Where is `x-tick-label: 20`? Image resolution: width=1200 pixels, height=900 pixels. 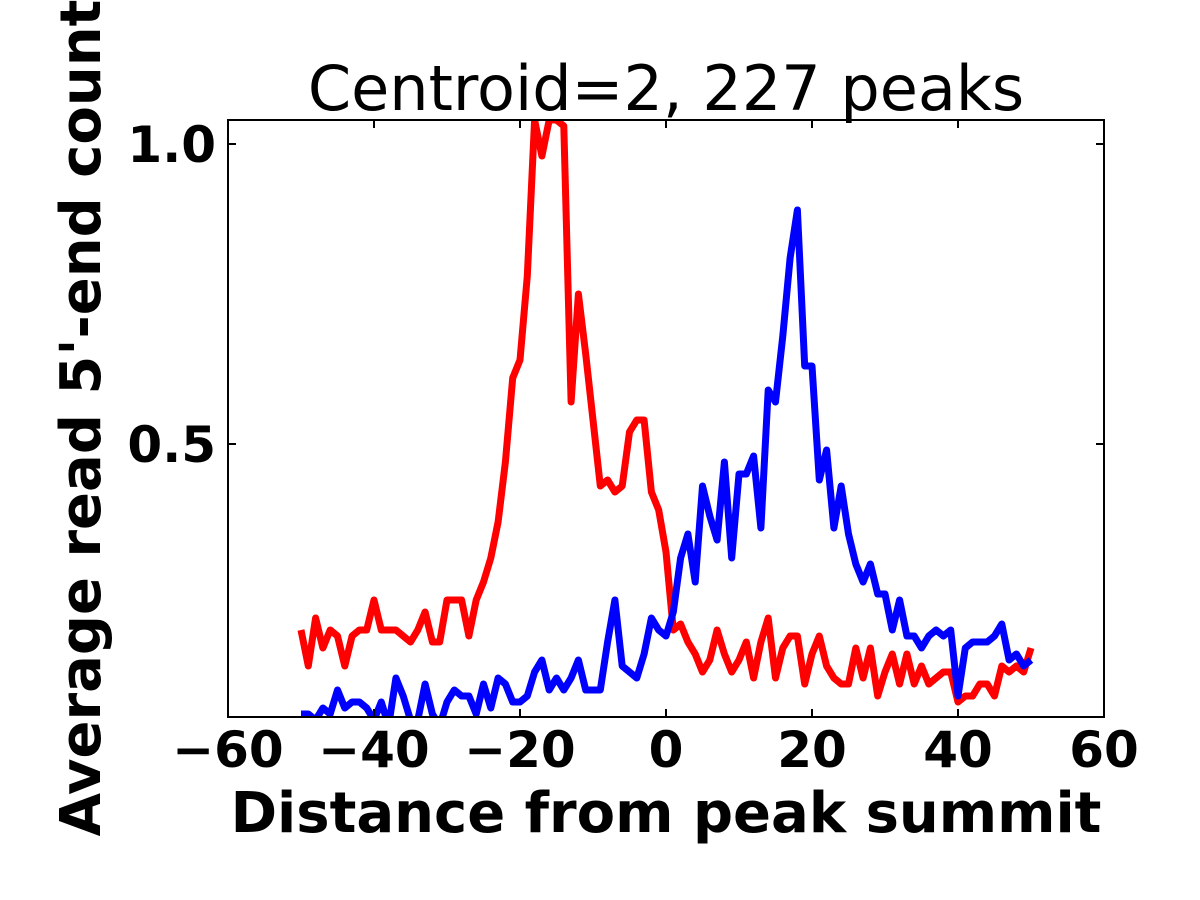
x-tick-label: 20 is located at coordinates (812, 750).